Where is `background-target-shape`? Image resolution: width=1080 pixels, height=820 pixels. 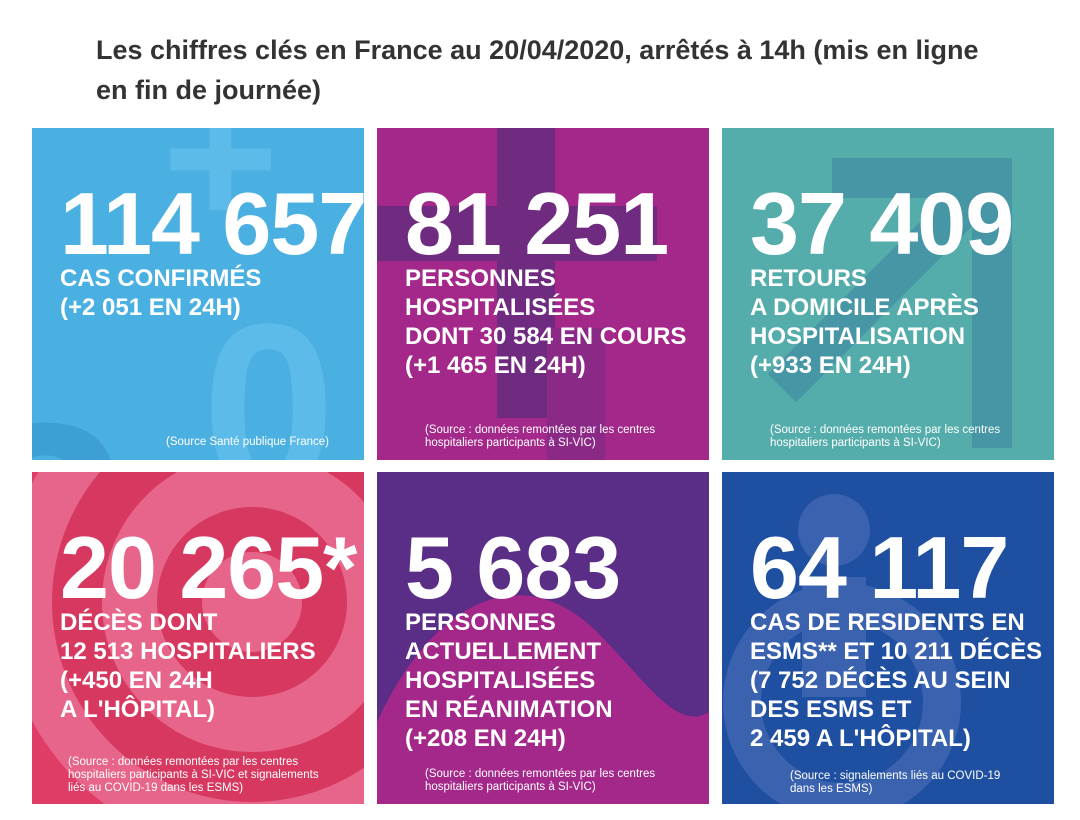
background-target-shape is located at coordinates (198, 638).